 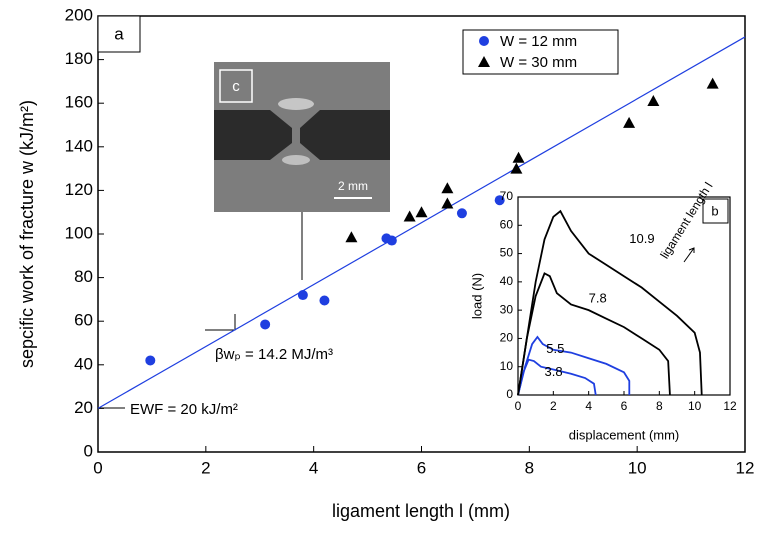 I want to click on y-axis-label: sepcific work of fracture w (kJ/m²), so click(x=27, y=234).